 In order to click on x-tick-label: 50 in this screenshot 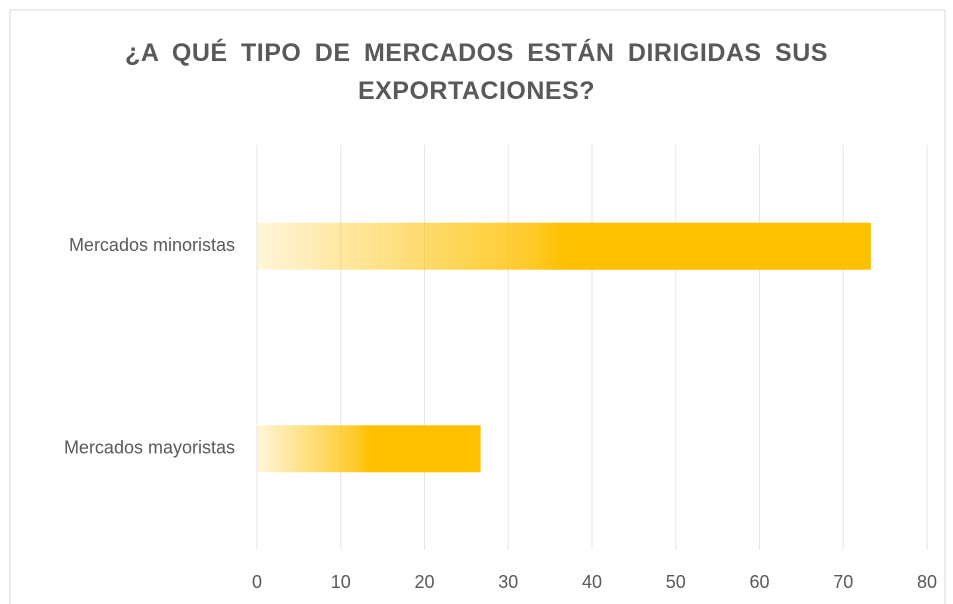, I will do `click(676, 582)`.